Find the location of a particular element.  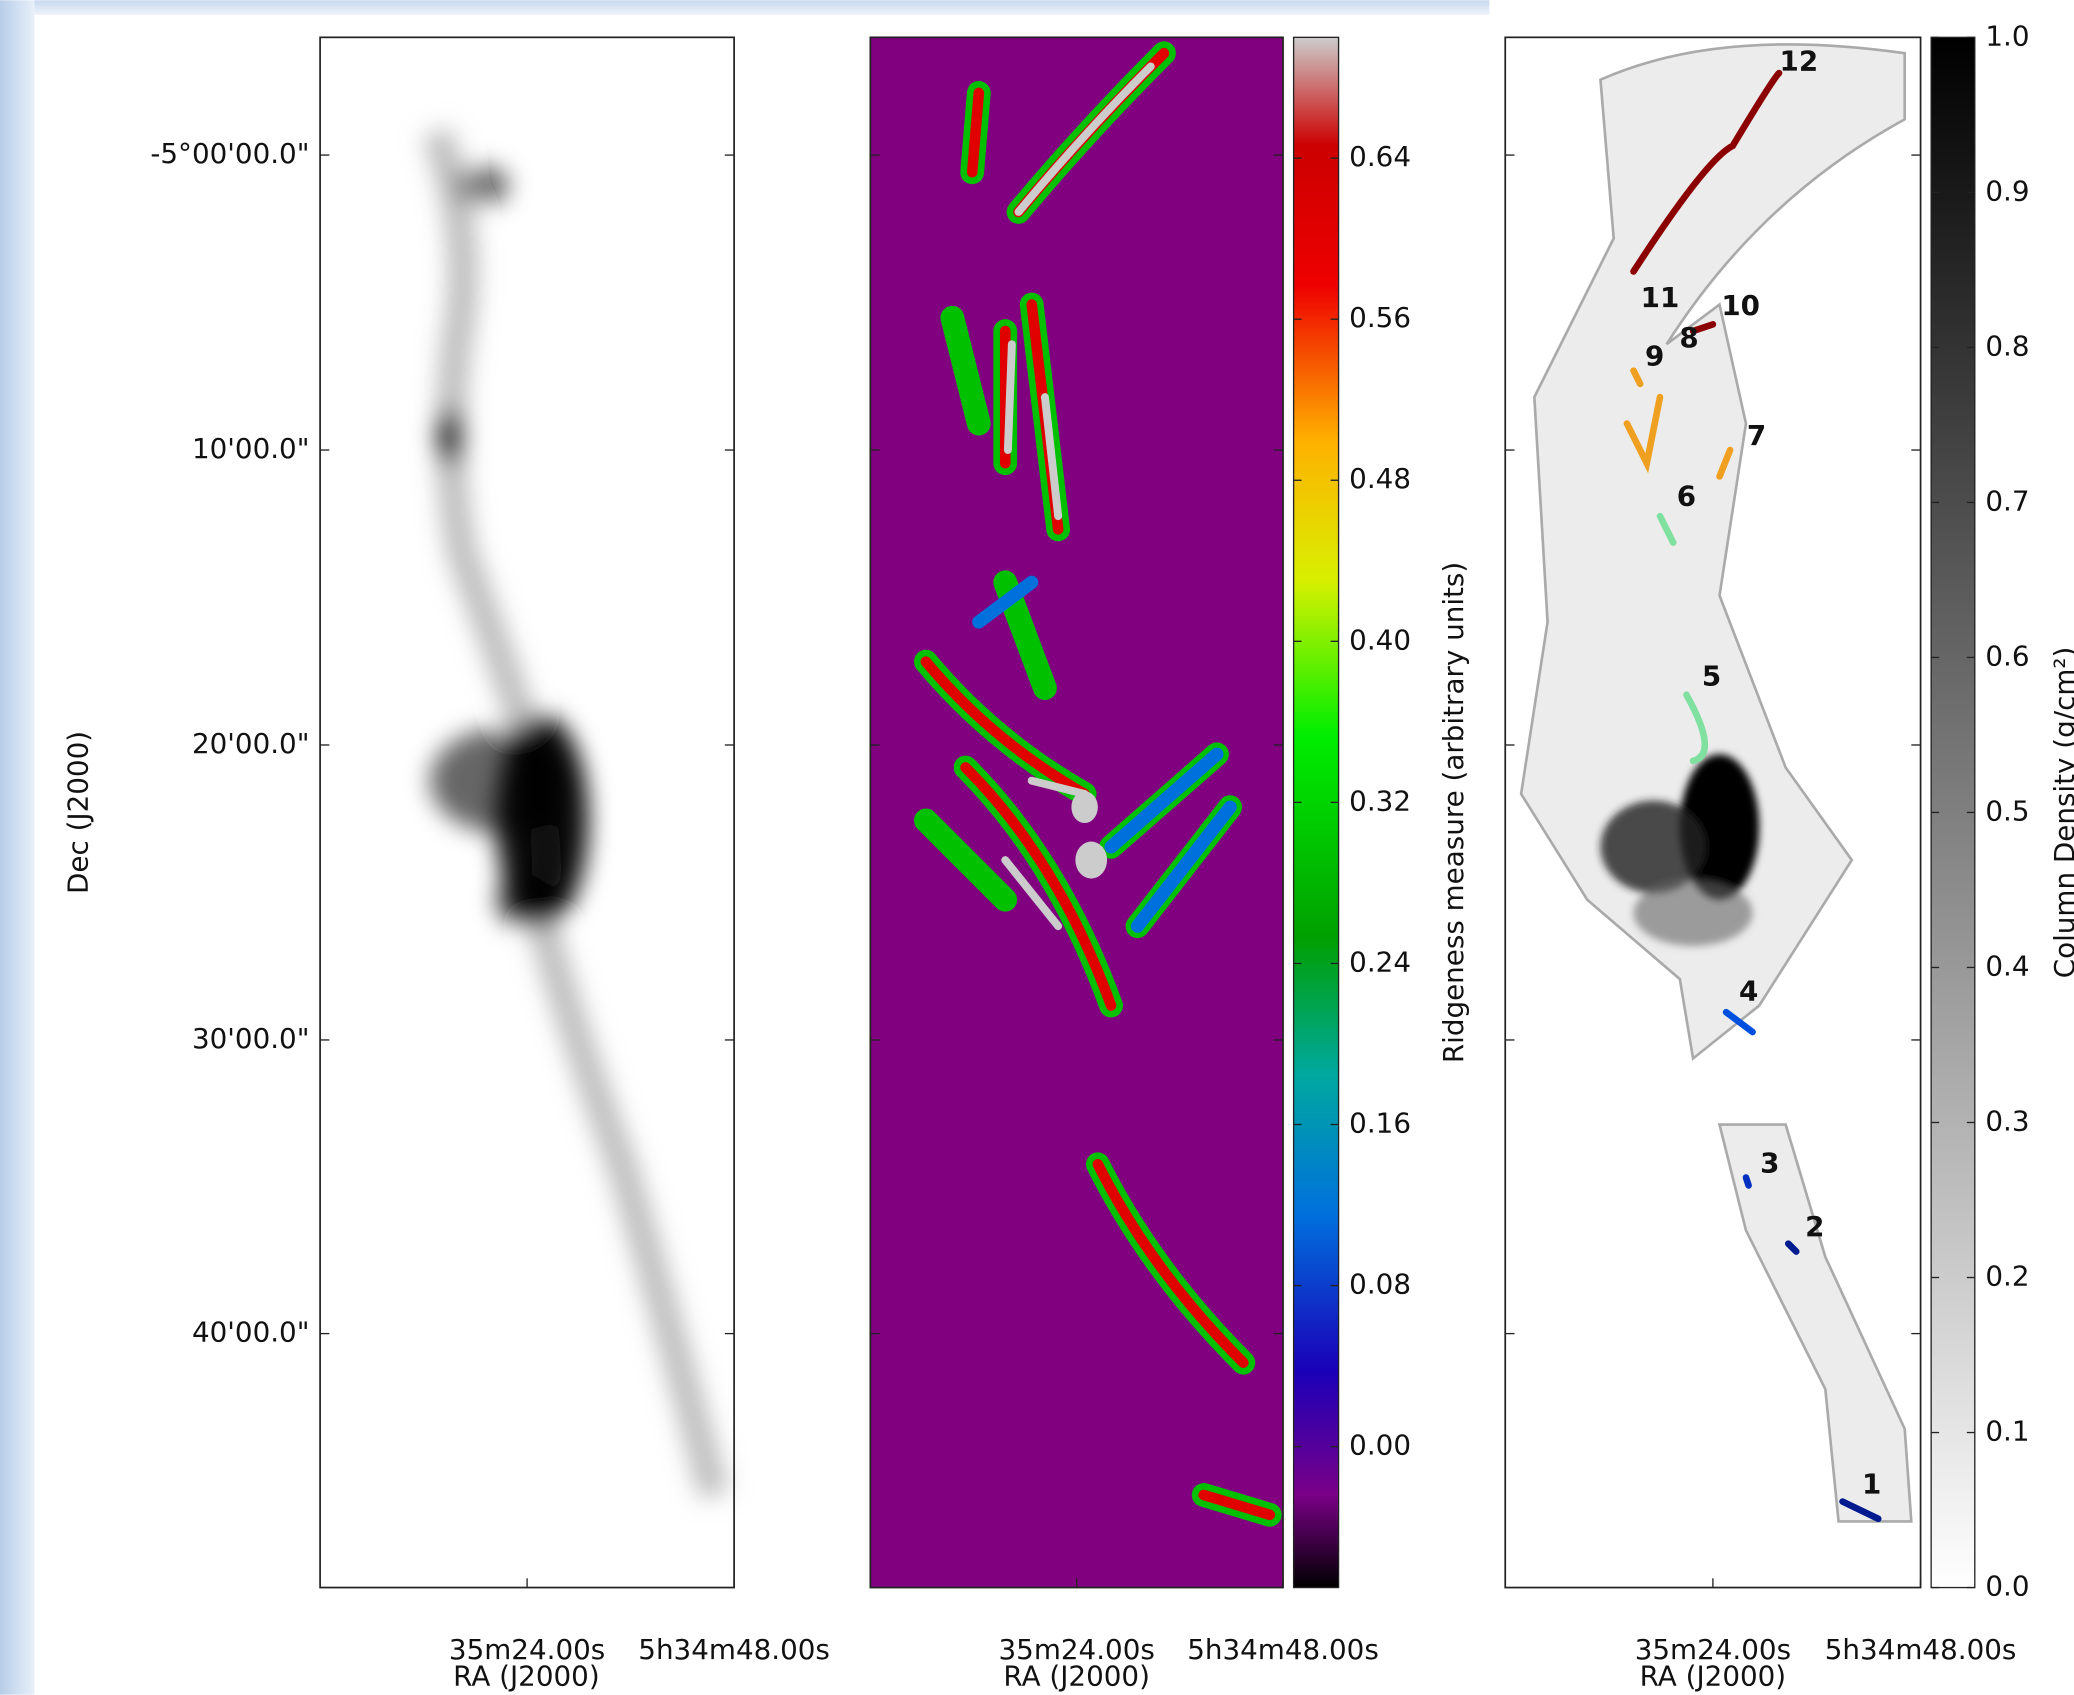

colorbar-tick-label: 0.2 is located at coordinates (2007, 1276).